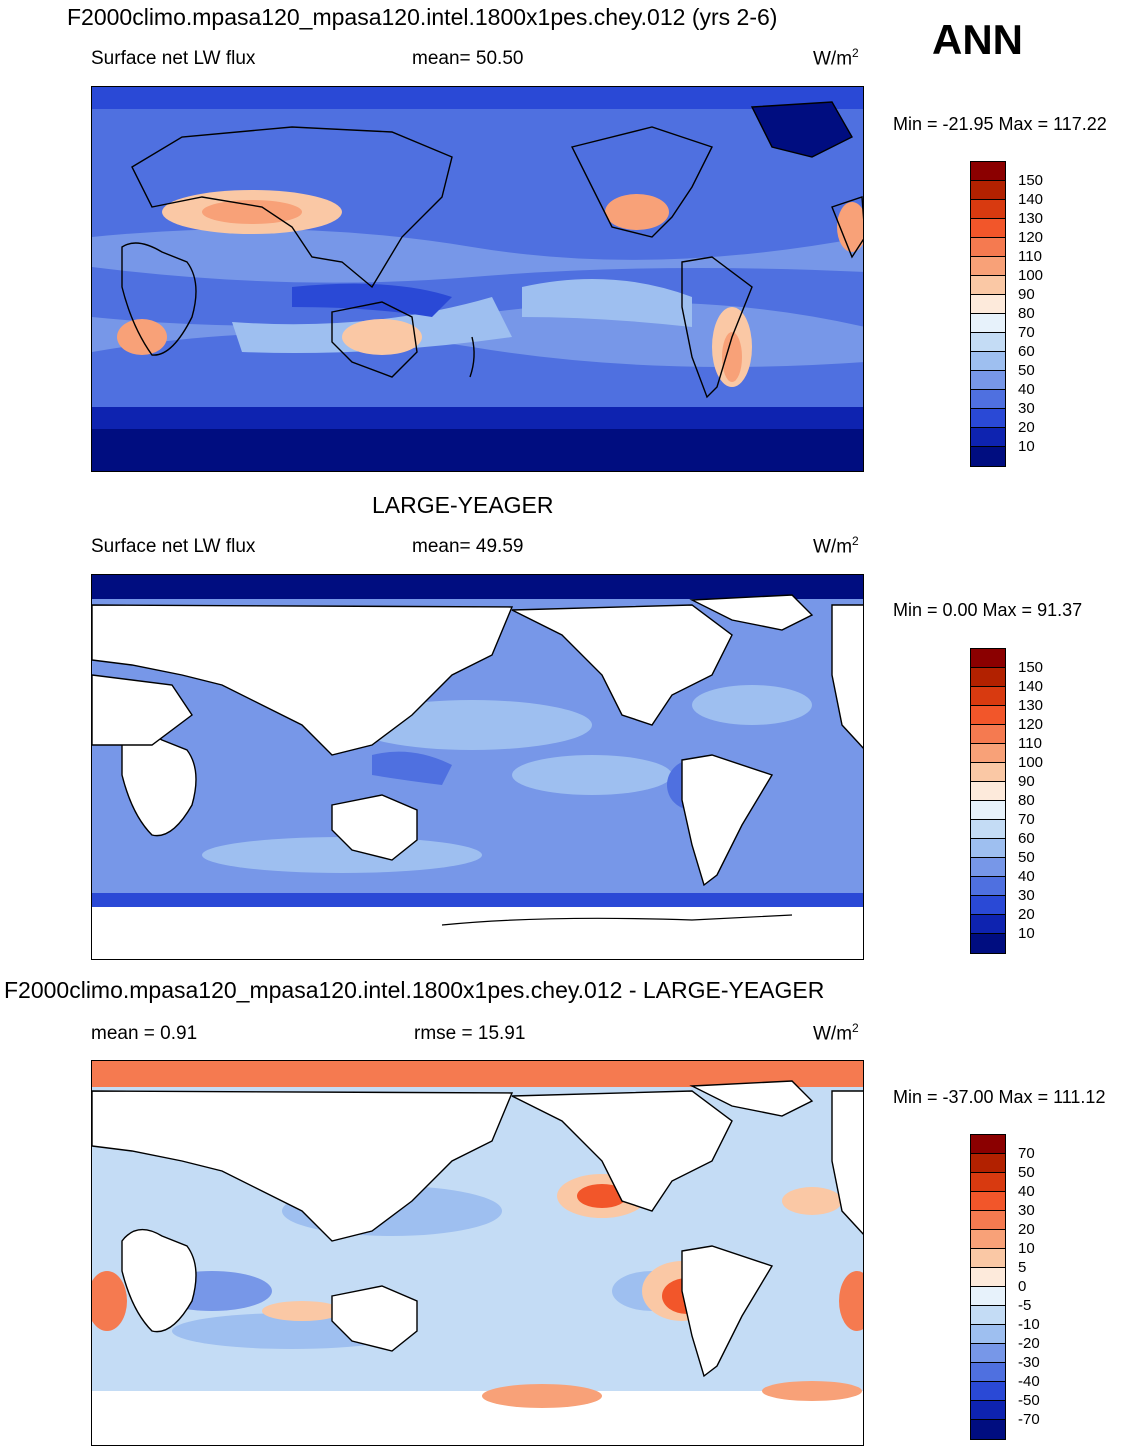  I want to click on colorbar-tick: -50, so click(1029, 1400).